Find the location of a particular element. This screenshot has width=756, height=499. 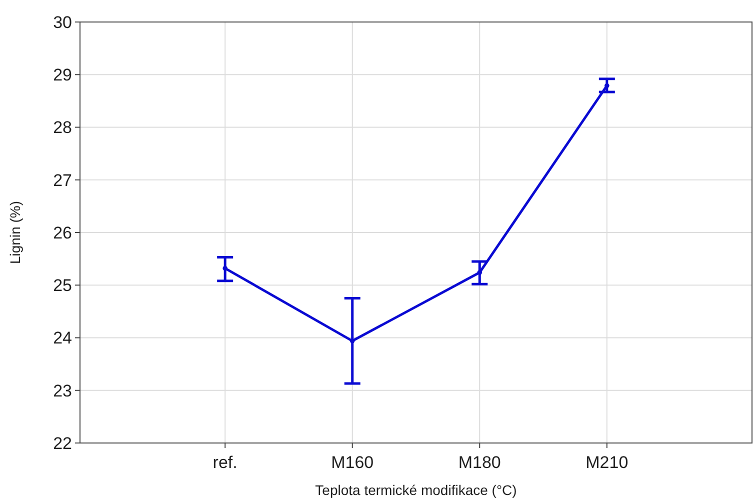

y-tick-label: 27 is located at coordinates (62, 180).